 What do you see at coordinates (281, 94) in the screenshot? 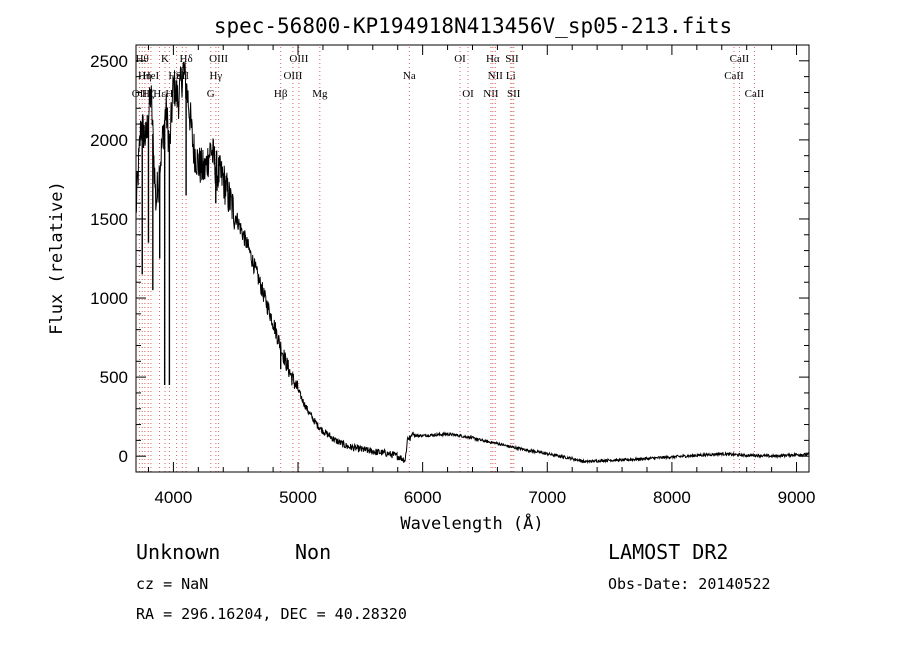
I see `line-marker-label: Hβ` at bounding box center [281, 94].